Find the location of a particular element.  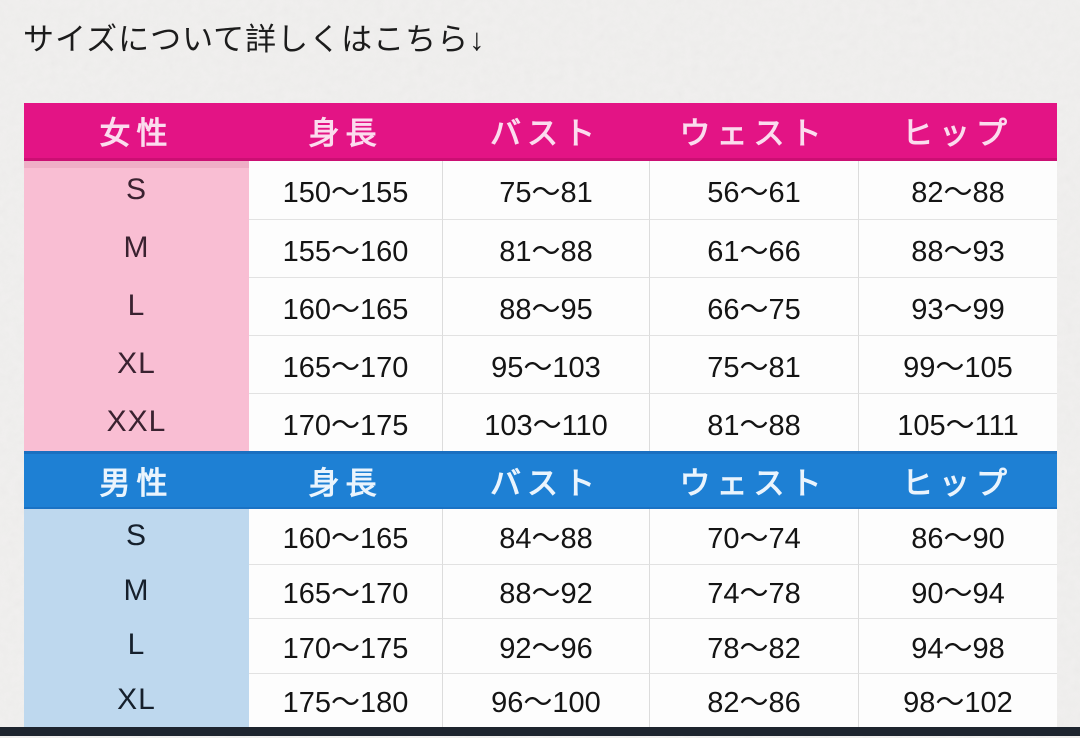

table-row: L 160〜165 88〜95 66〜75 93〜99 is located at coordinates (540, 306).